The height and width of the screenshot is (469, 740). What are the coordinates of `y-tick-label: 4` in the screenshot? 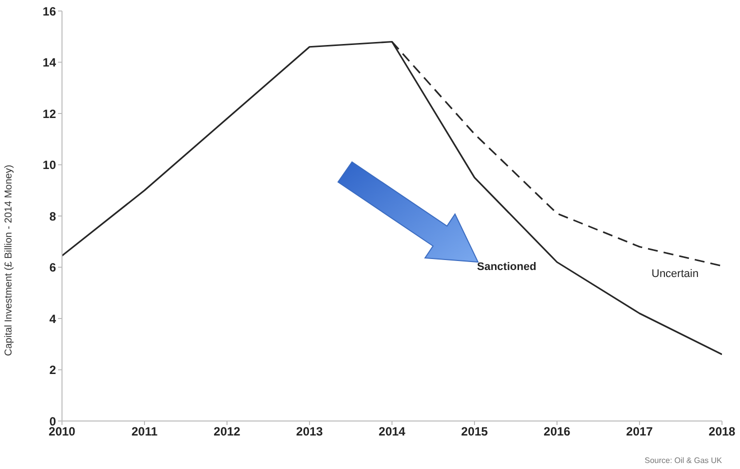 It's located at (52, 319).